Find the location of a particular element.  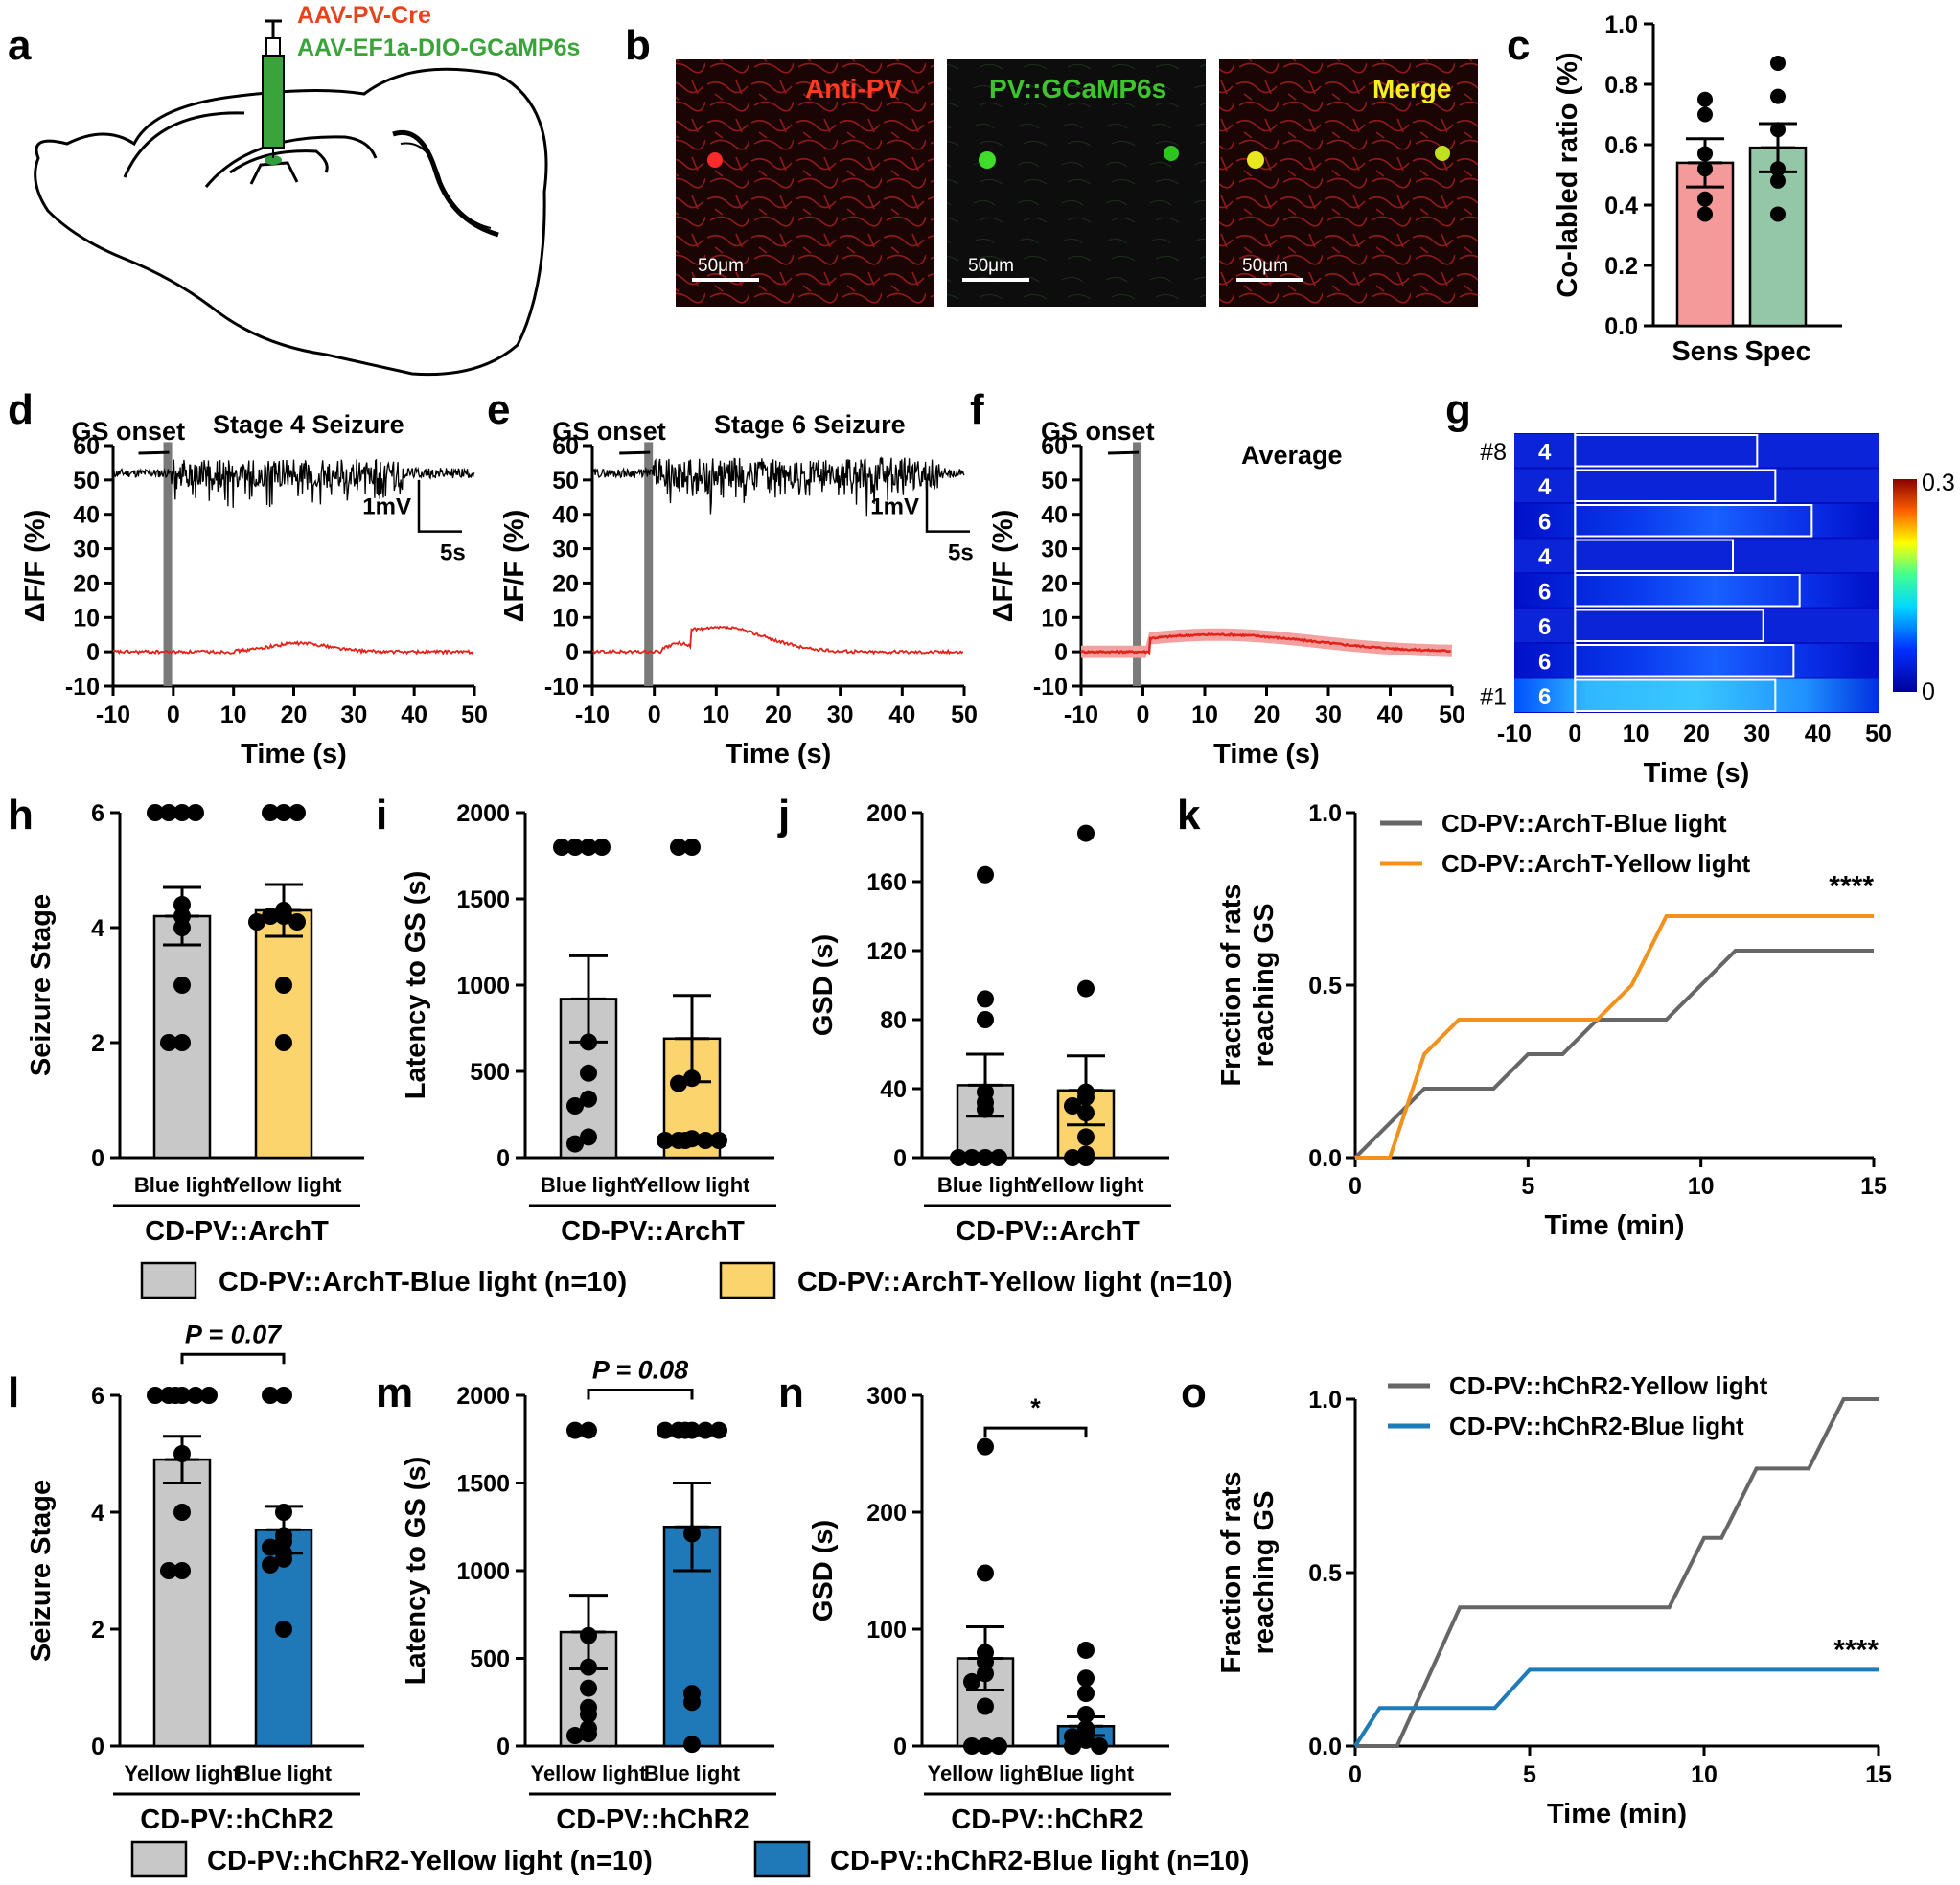

y-axis-label: GSD (s) is located at coordinates (823, 985).